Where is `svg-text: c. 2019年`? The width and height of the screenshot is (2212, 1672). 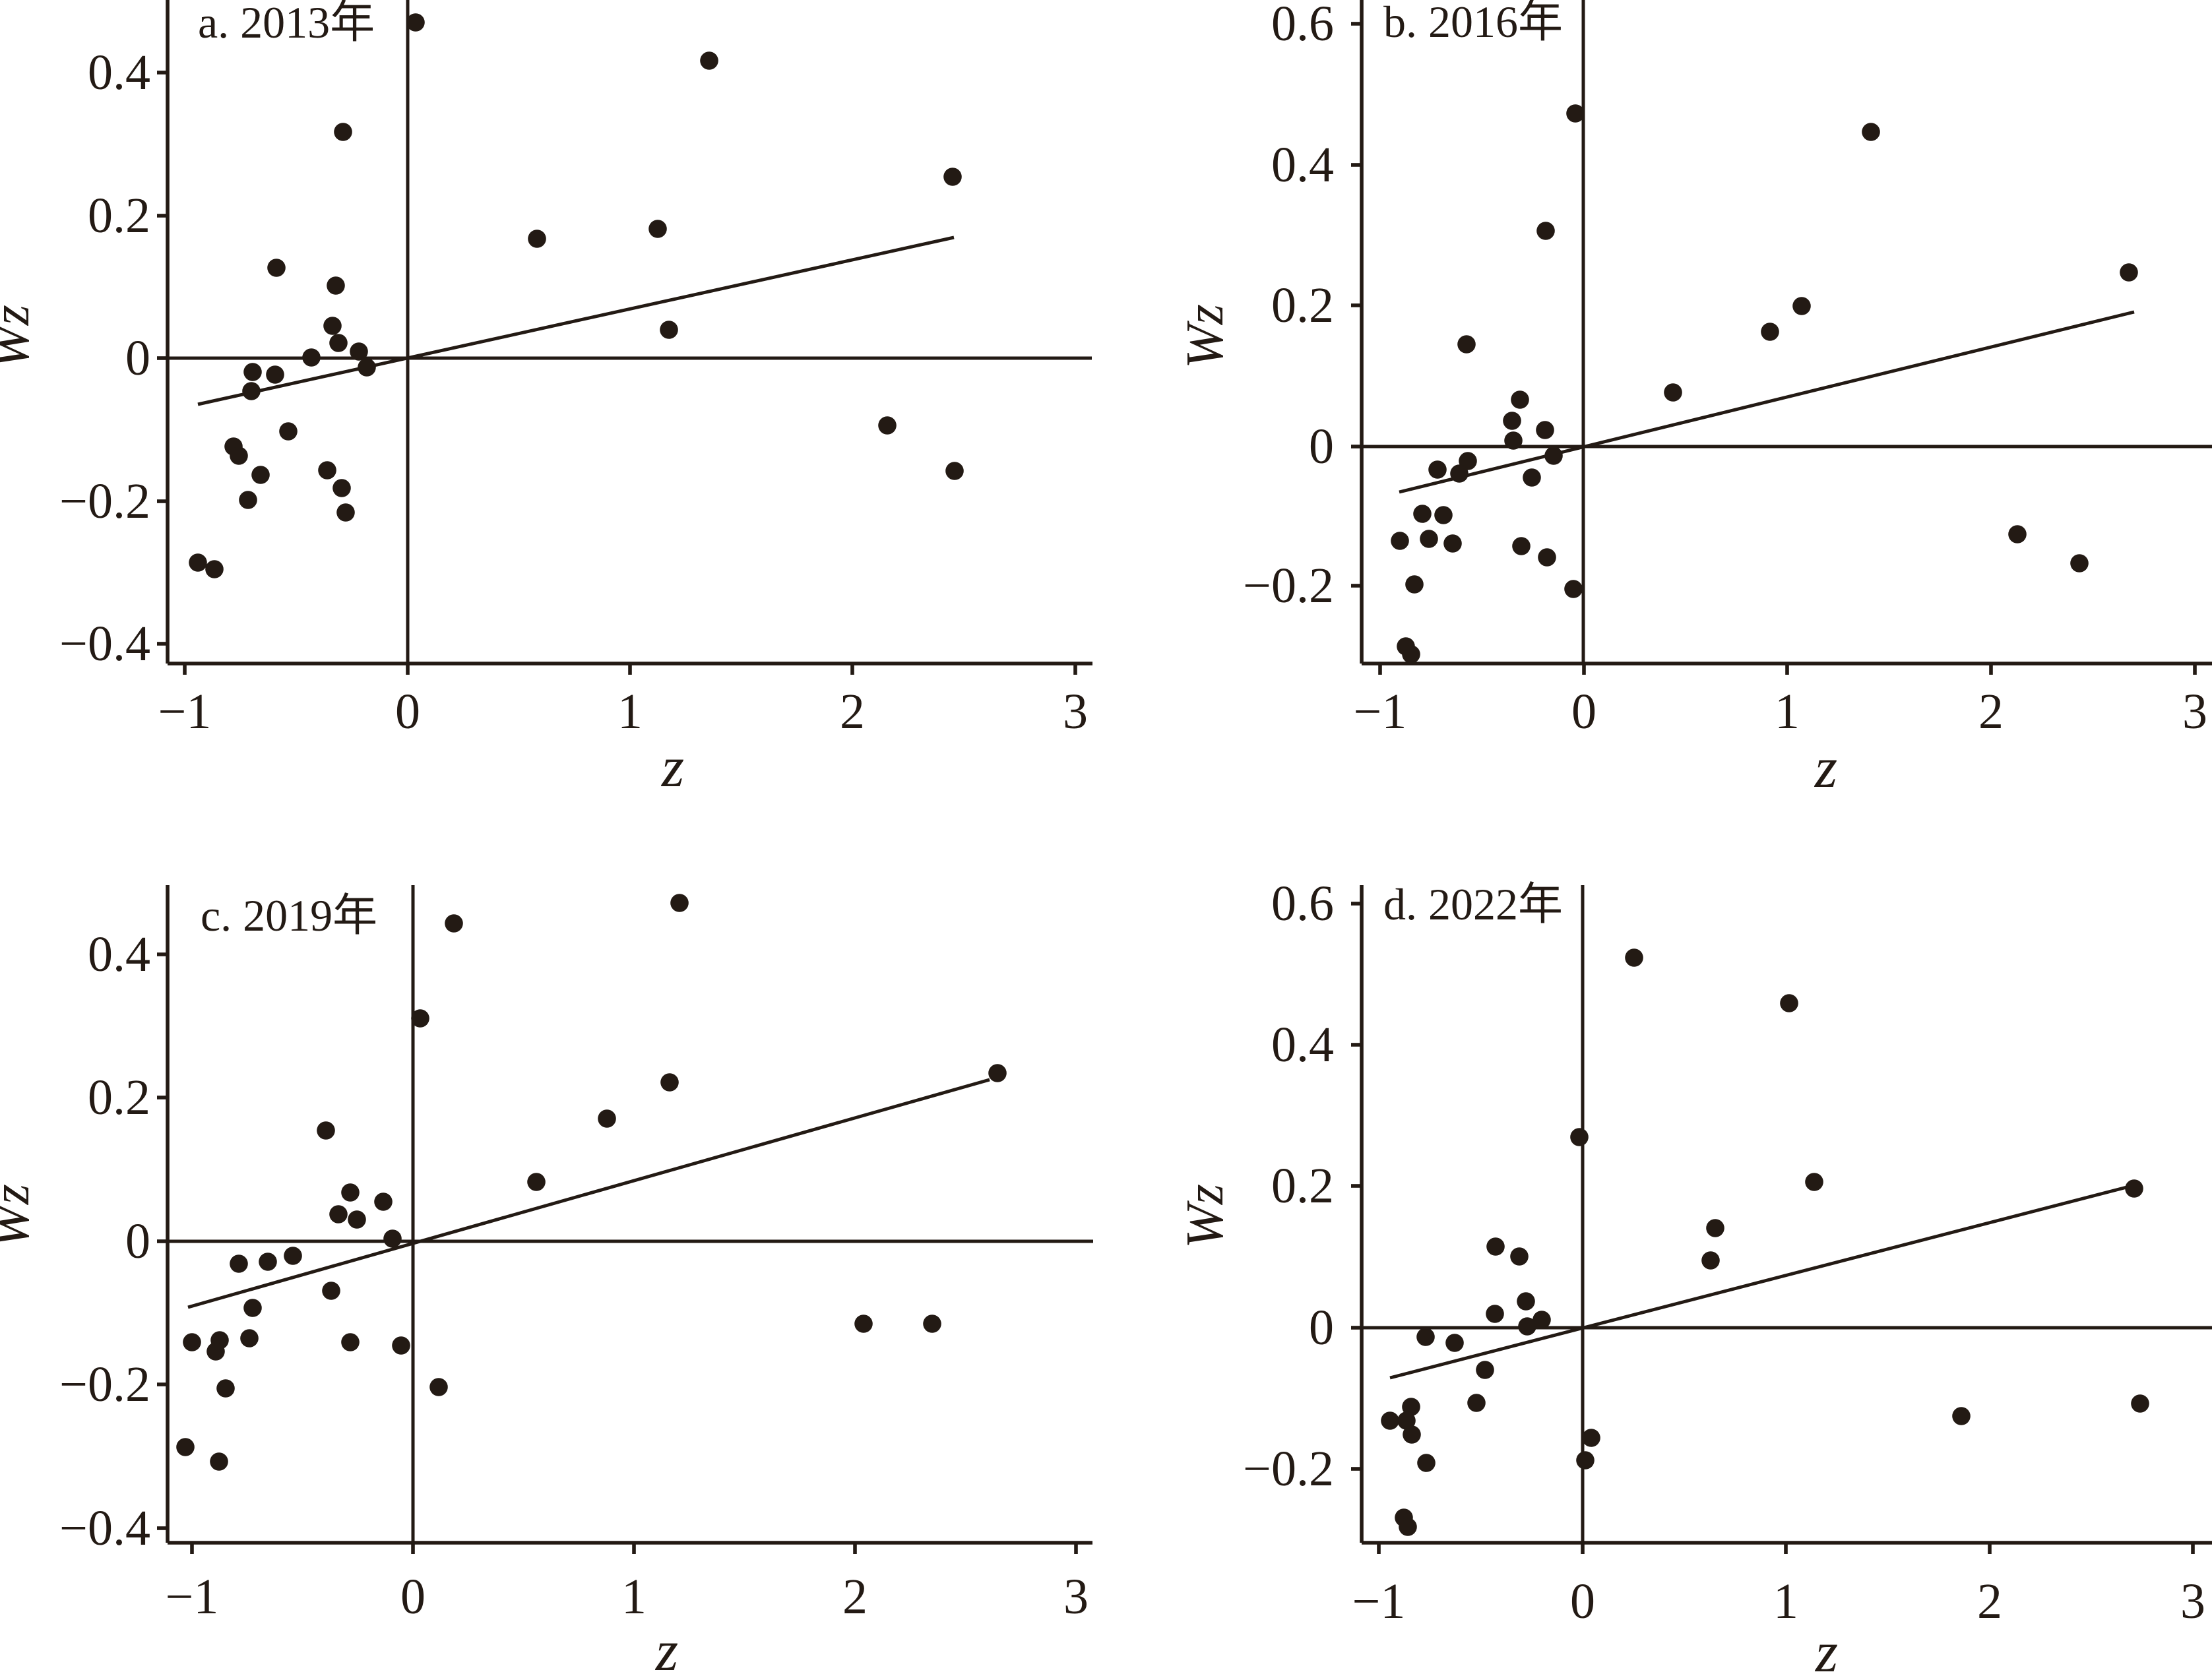 svg-text: c. 2019年 is located at coordinates (289, 915).